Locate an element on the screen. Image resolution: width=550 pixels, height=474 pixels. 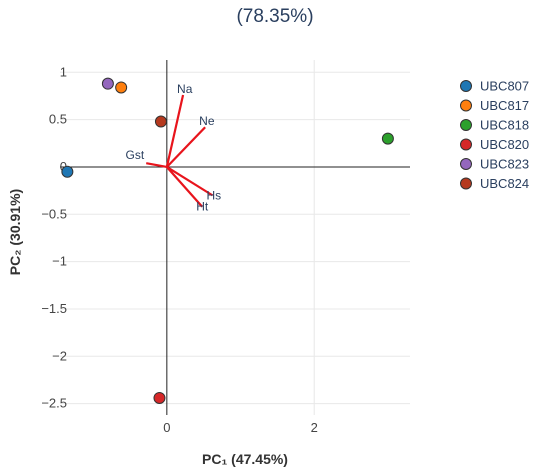
y-tick-label: −2 is located at coordinates (59, 355).